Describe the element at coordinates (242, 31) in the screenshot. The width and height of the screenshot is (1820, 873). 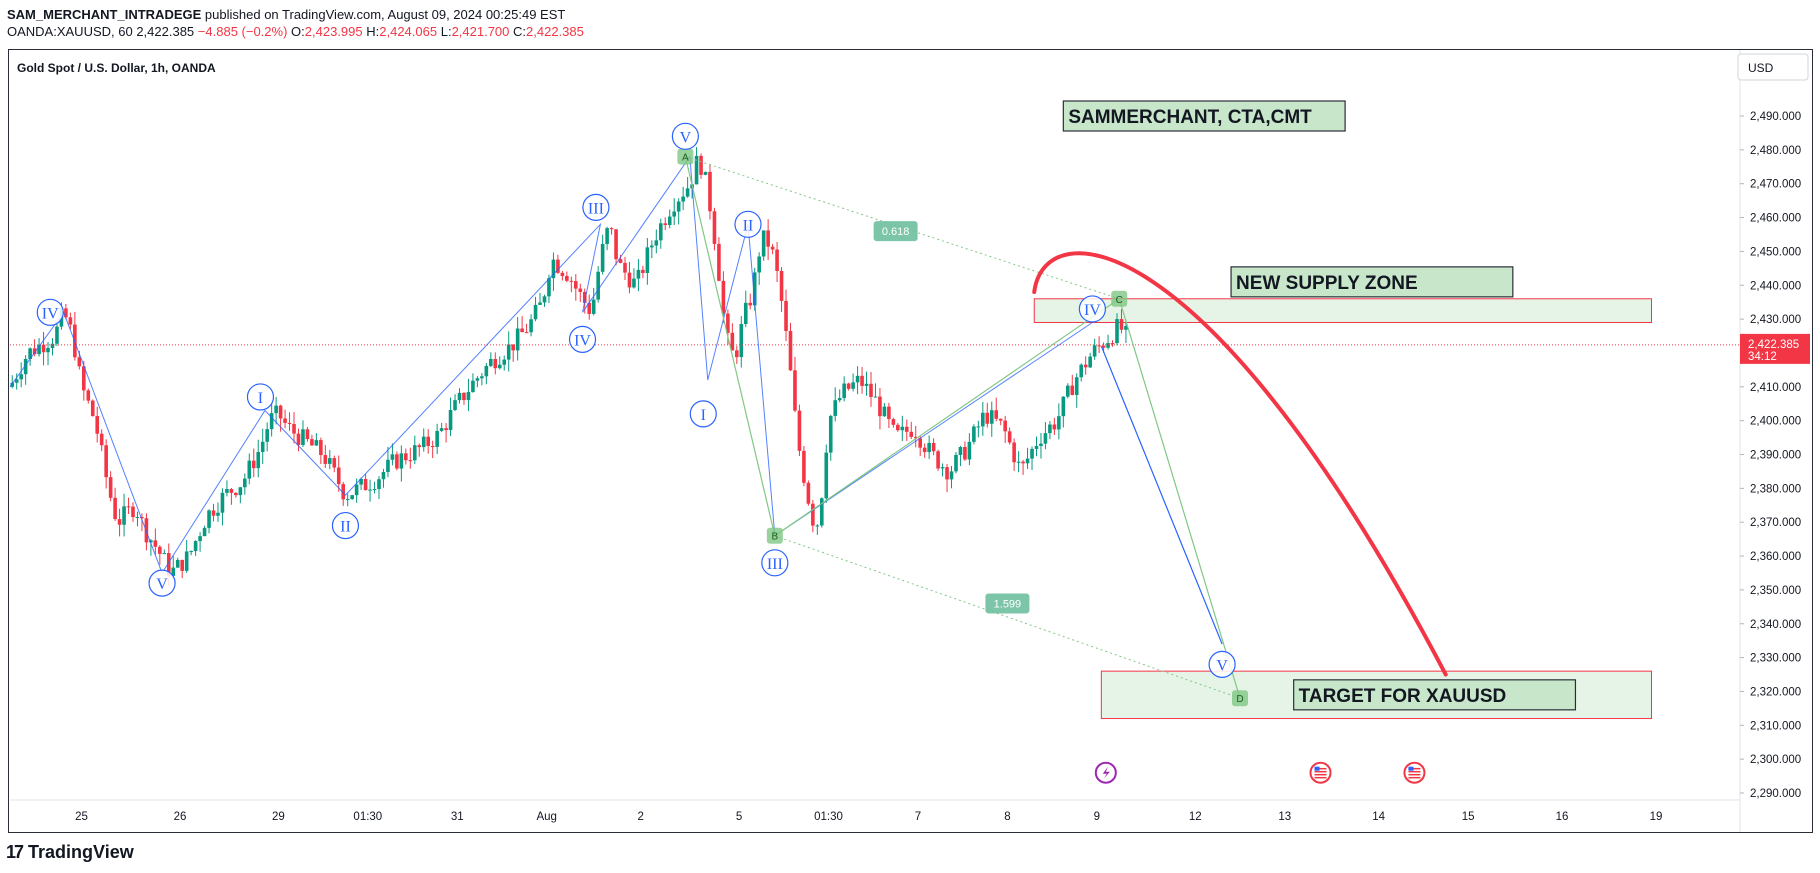
I see `price-change: −4.885 (−0.2%)` at that location.